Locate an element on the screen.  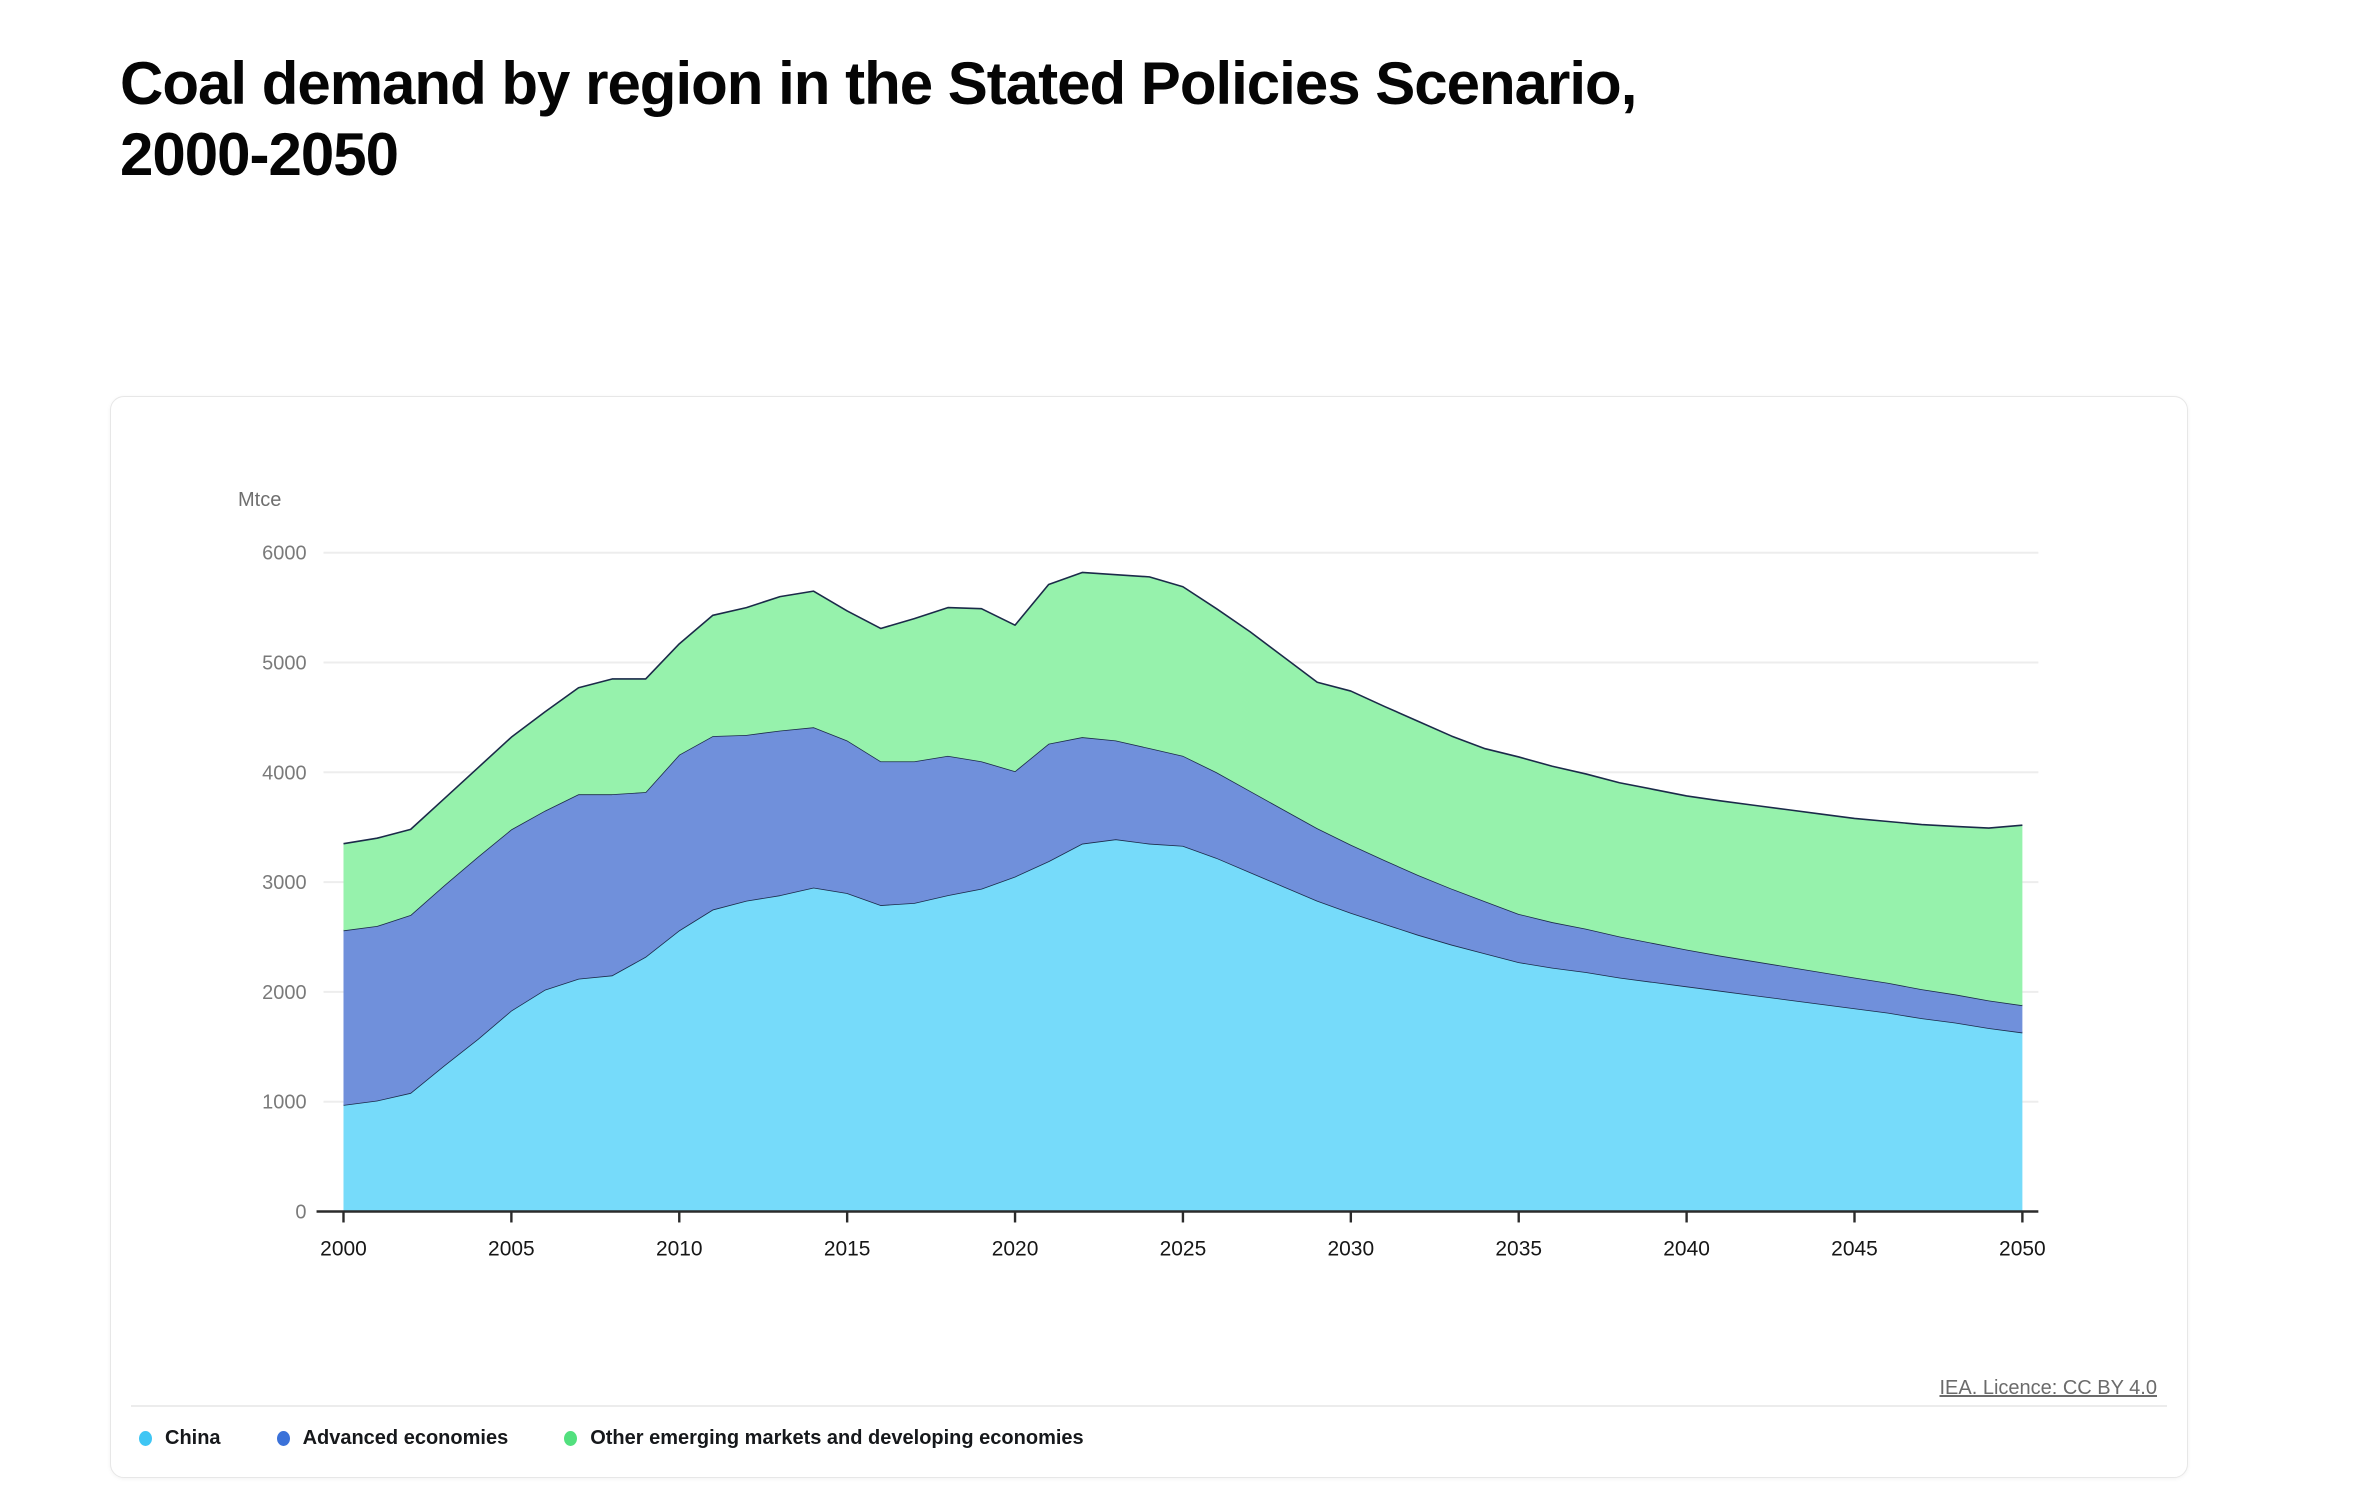
y-axis-unit-label: Mtce is located at coordinates (260, 500).